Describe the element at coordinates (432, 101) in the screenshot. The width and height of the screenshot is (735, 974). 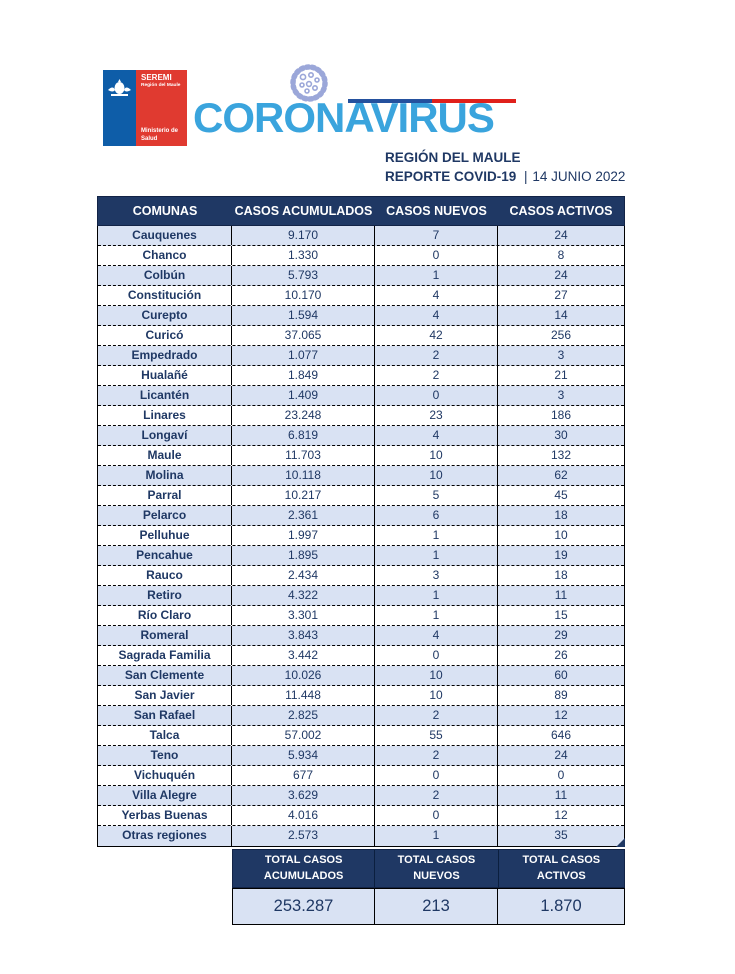
I see `flag-accent-line` at that location.